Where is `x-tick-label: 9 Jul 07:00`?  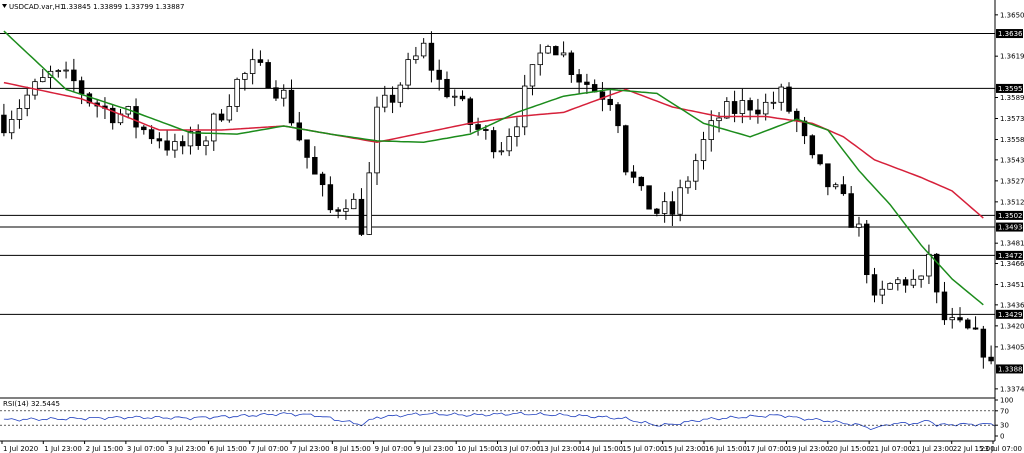 x-tick-label: 9 Jul 07:00 is located at coordinates (394, 449).